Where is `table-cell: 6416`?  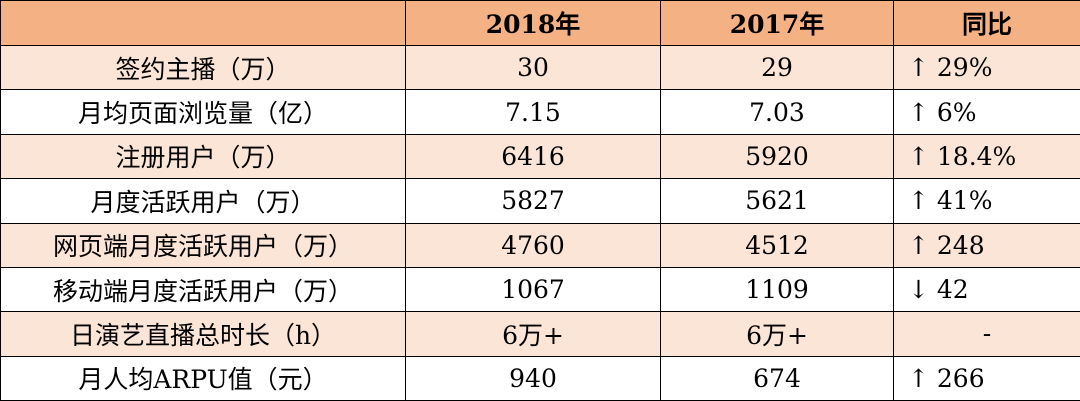
table-cell: 6416 is located at coordinates (533, 156).